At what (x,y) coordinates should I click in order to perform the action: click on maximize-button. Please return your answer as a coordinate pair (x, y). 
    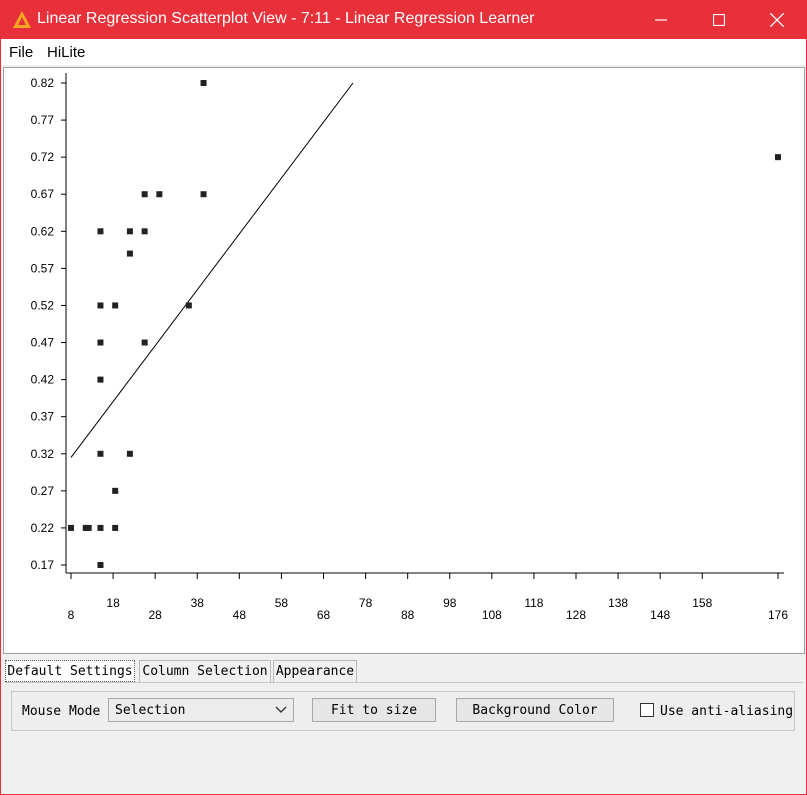
    Looking at the image, I should click on (719, 20).